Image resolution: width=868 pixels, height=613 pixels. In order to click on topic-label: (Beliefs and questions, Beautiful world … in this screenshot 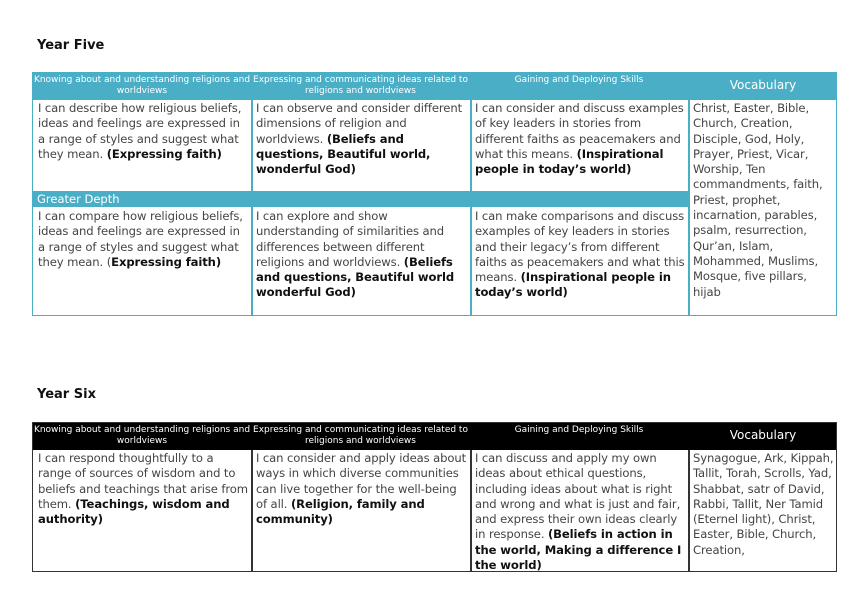, I will do `click(355, 277)`.